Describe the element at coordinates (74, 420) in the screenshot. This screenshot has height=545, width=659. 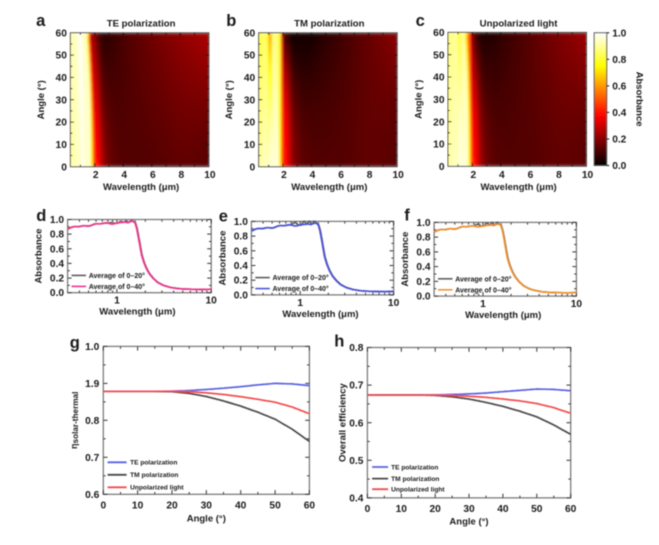
I see `svg-text: ηsolar-thermal` at that location.